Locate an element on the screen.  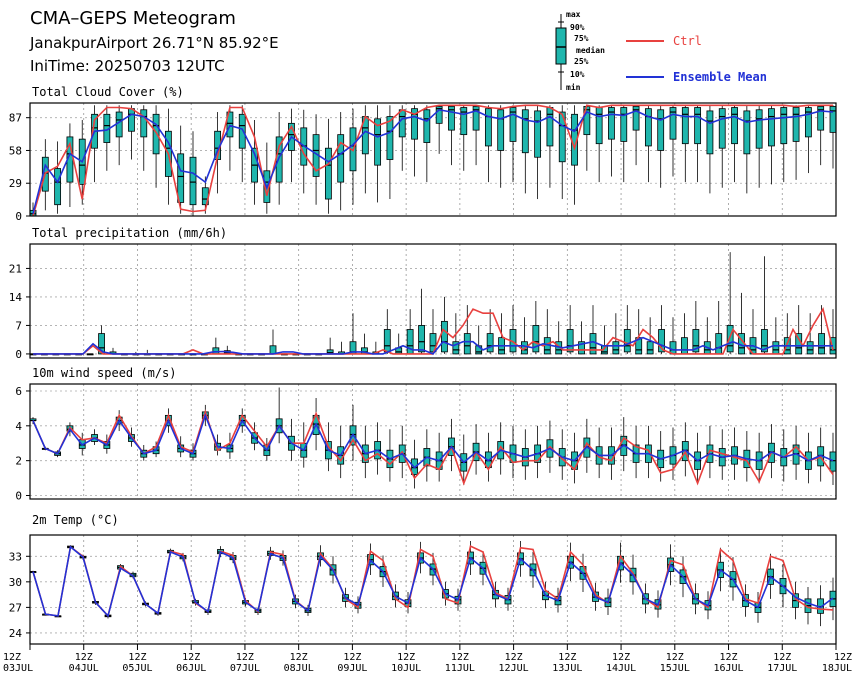
y-tick-label: 0 is located at coordinates (18, 216).